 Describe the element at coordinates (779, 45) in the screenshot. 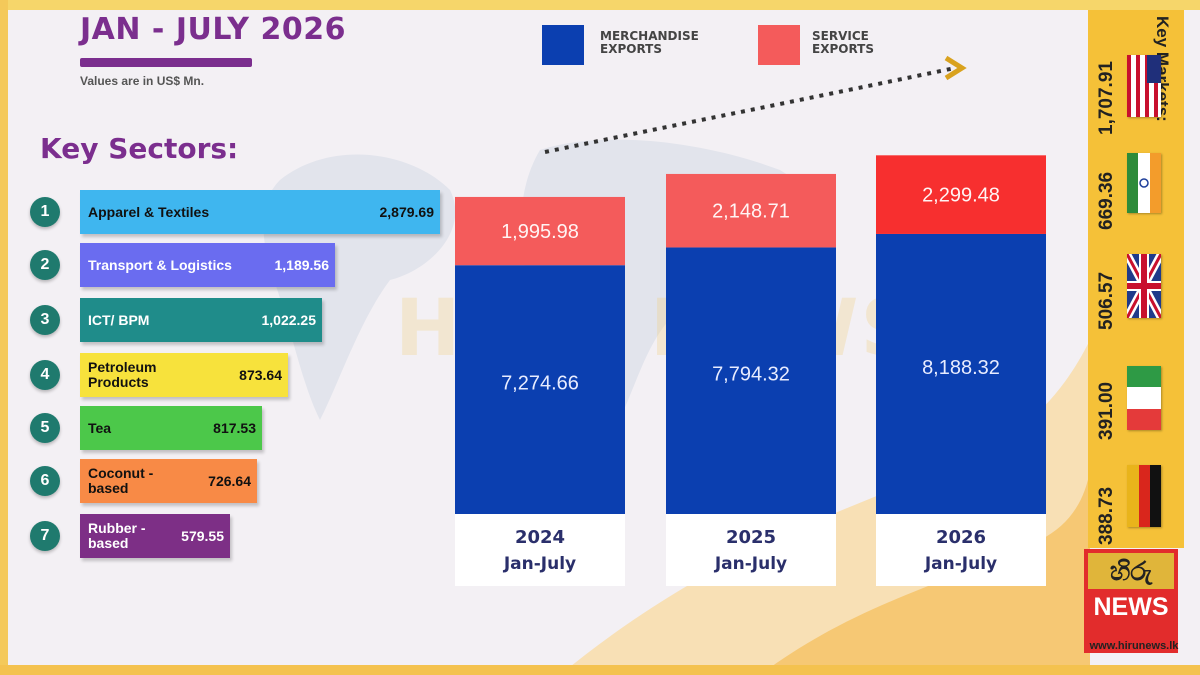

I see `legend-swatch-service` at that location.